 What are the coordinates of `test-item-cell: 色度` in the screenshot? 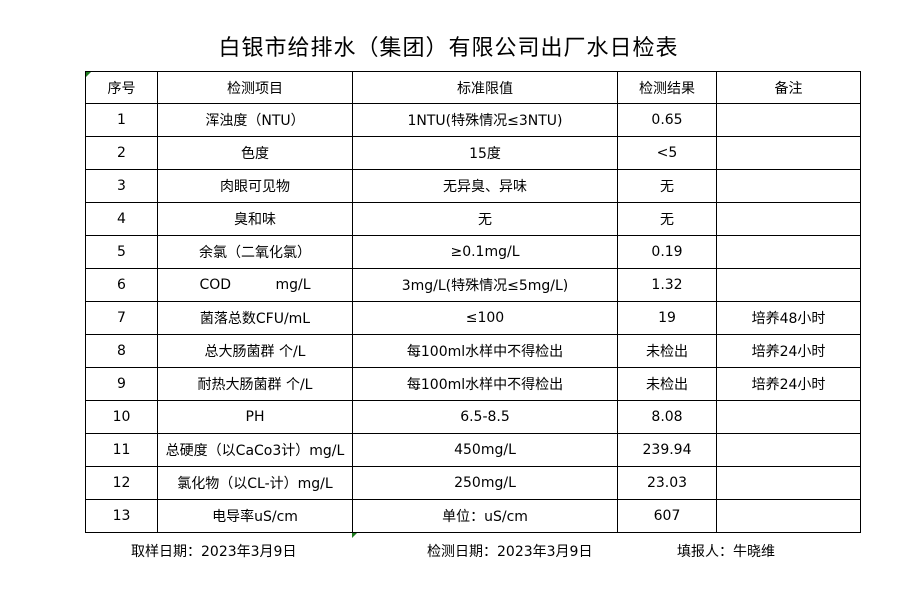 It's located at (255, 153).